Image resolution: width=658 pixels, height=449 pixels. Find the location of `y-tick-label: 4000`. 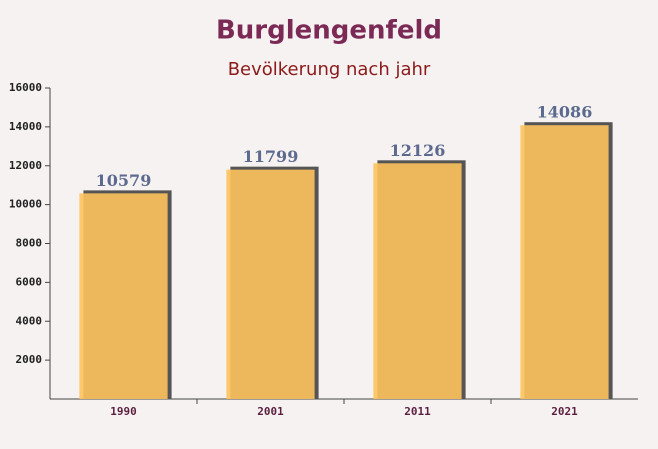

y-tick-label: 4000 is located at coordinates (29, 320).